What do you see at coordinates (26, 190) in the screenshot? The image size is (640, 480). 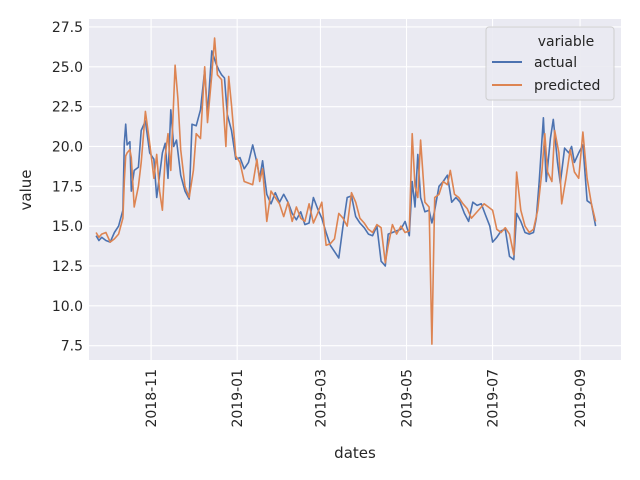 I see `y-axis-label: value` at bounding box center [26, 190].